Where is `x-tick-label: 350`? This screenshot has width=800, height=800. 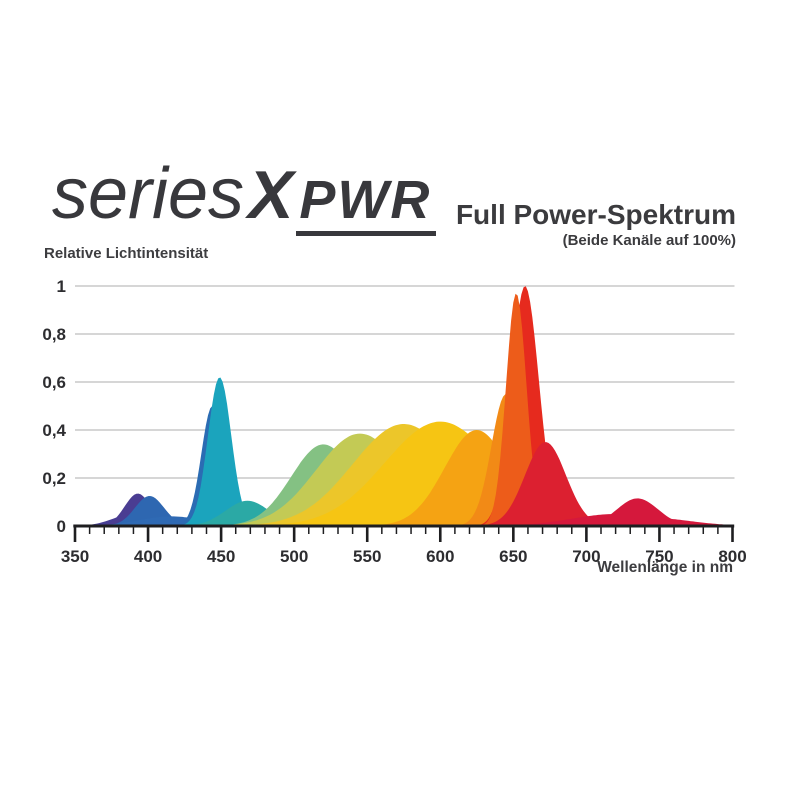 x-tick-label: 350 is located at coordinates (75, 556).